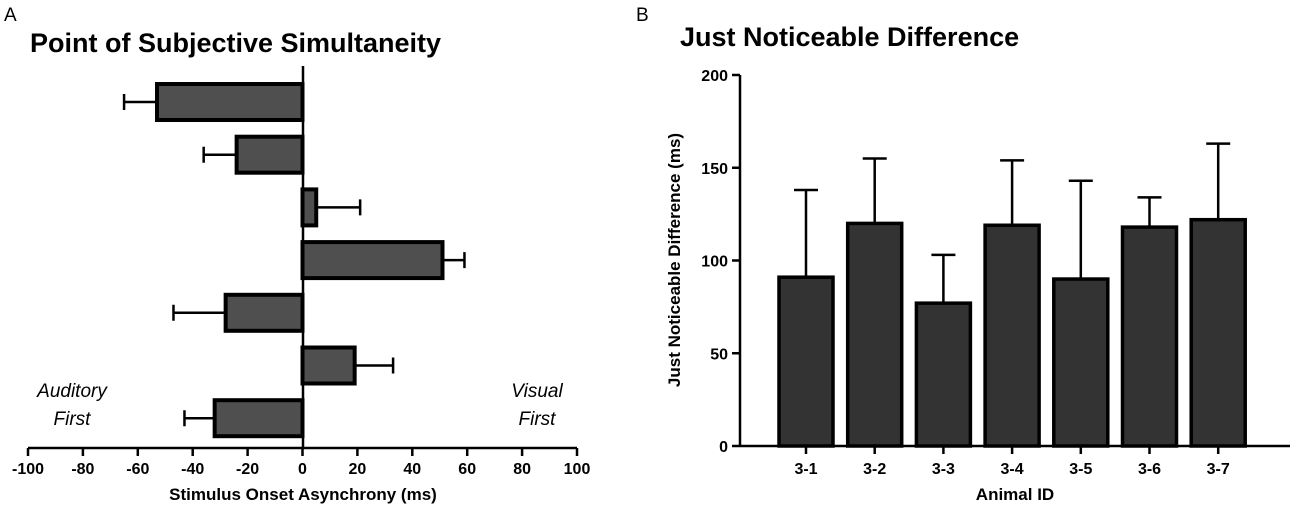 The height and width of the screenshot is (518, 1300). I want to click on panel-a-x-tick-label-2: -80, so click(82, 469).